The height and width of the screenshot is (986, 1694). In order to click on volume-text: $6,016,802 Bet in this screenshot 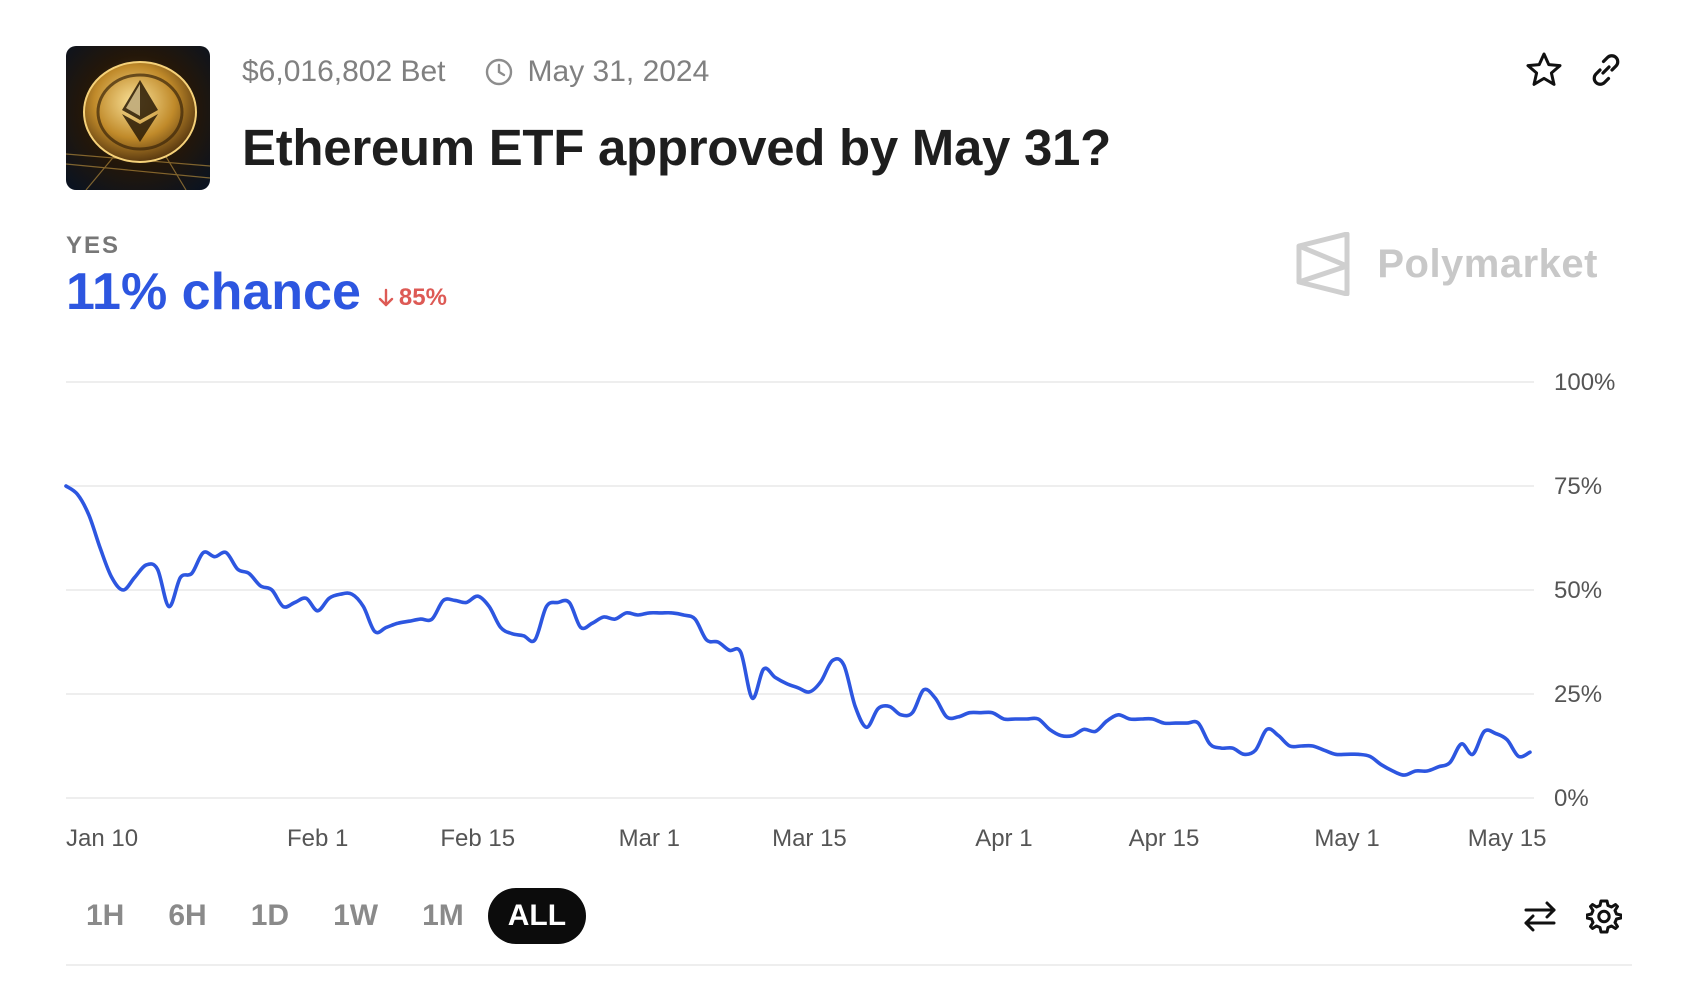, I will do `click(344, 71)`.